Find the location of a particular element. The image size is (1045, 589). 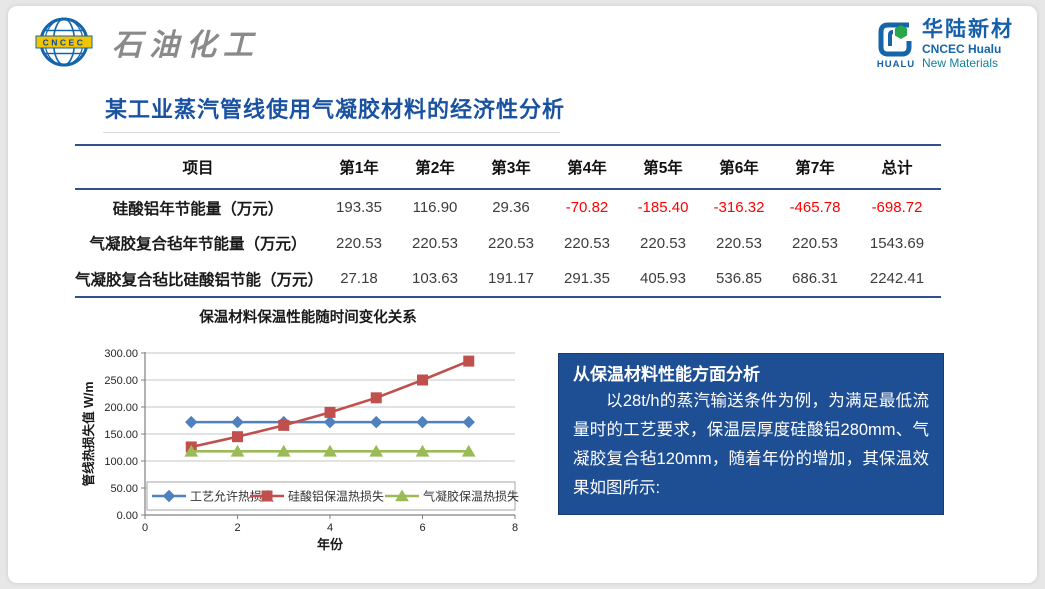

cncec-logo-text: CNCEC is located at coordinates (64, 43).